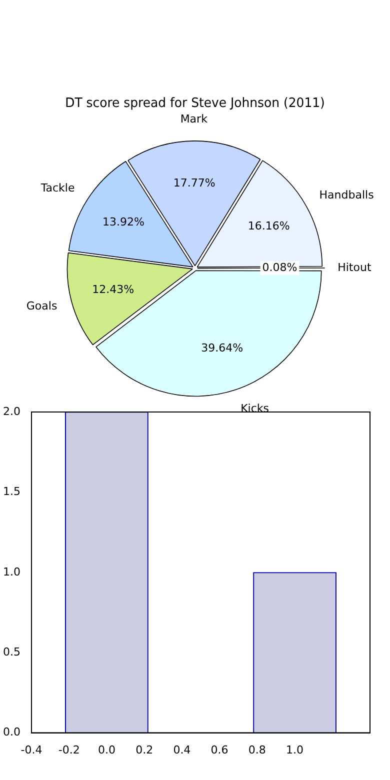 The height and width of the screenshot is (780, 390). I want to click on y-tick-label: 2.0, so click(11, 411).